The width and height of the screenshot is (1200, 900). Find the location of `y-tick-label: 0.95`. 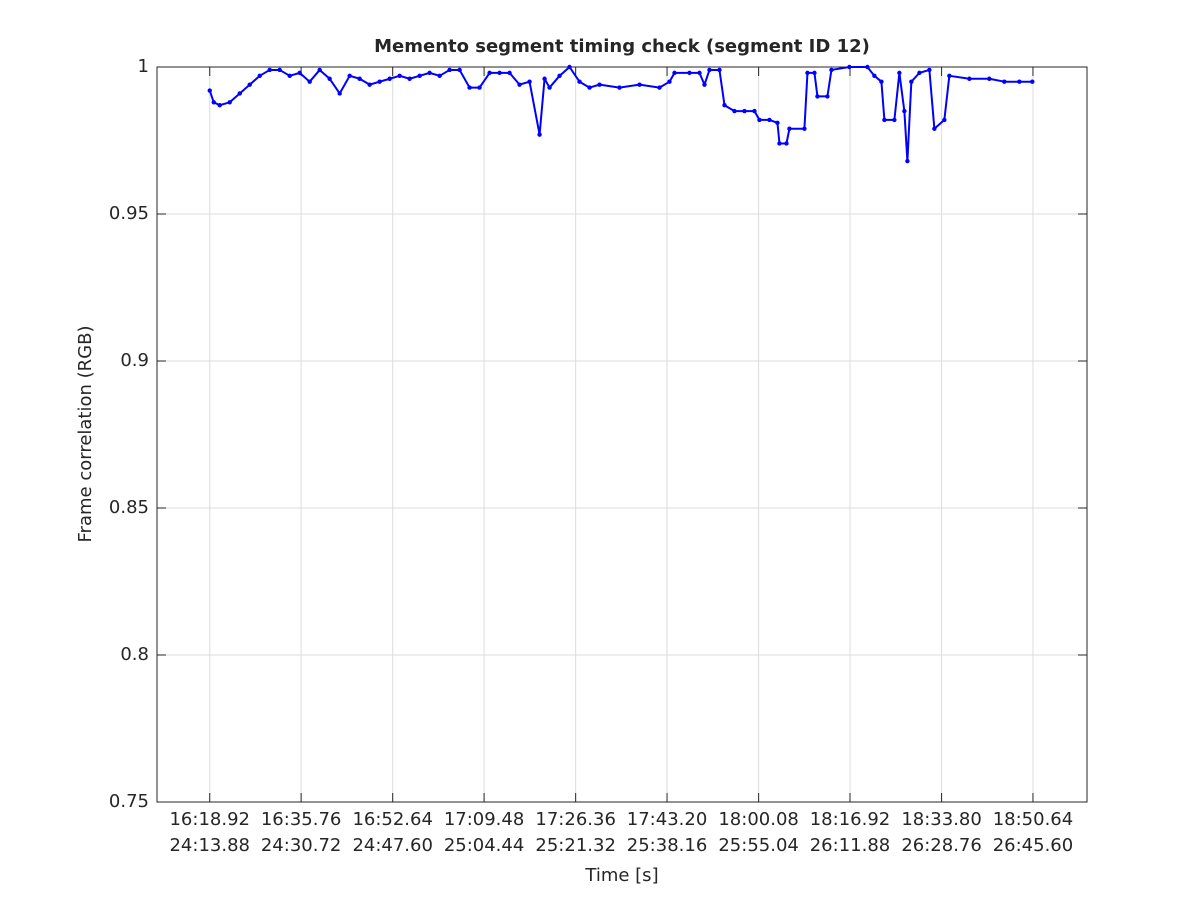

y-tick-label: 0.95 is located at coordinates (129, 213).